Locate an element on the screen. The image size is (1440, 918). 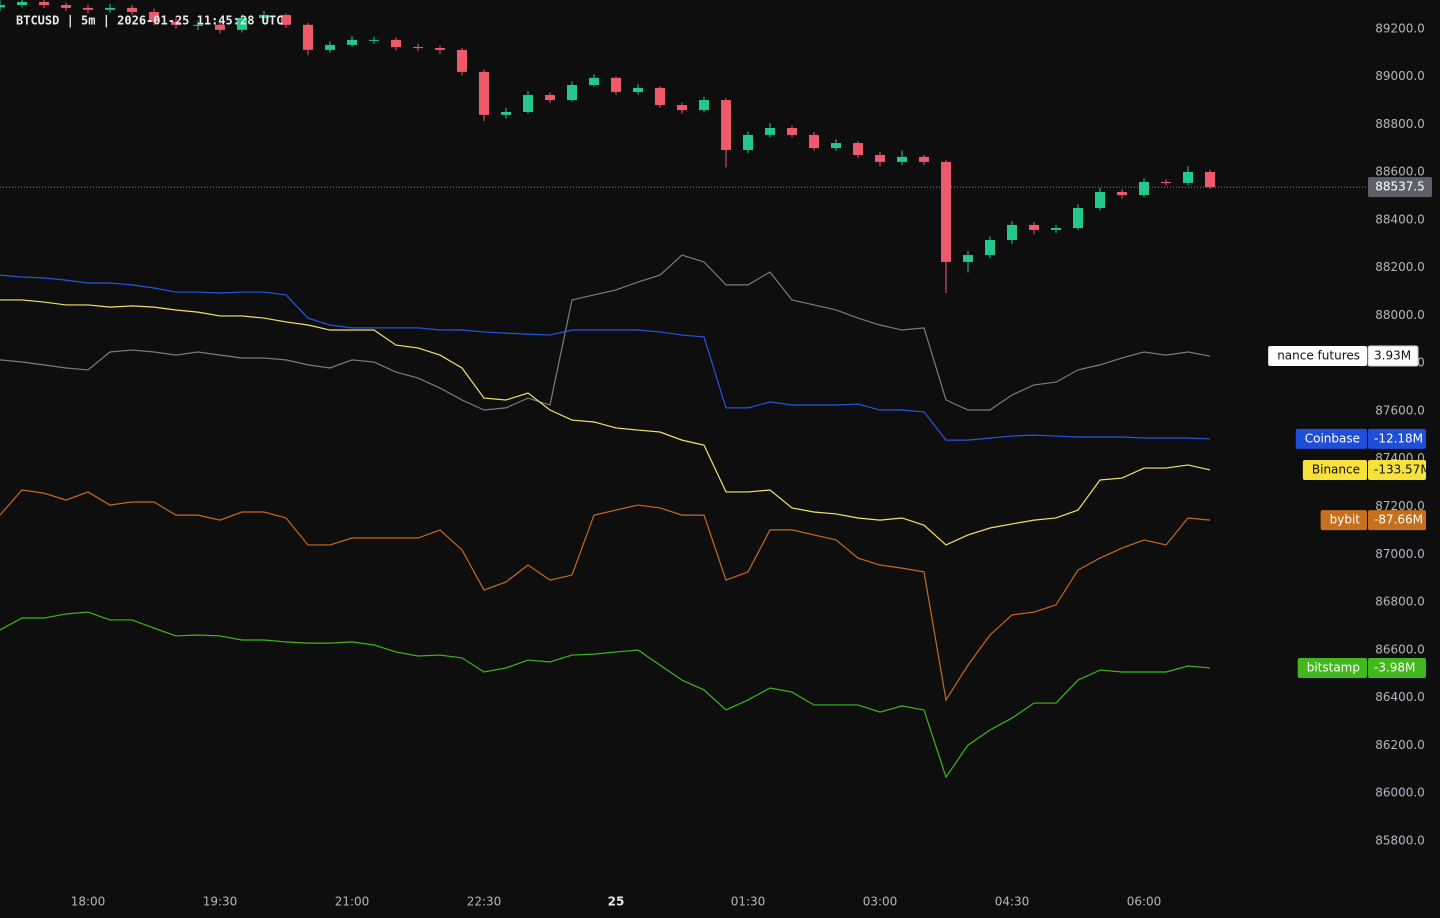
y-tick-label: 86400.0 is located at coordinates (1400, 697).